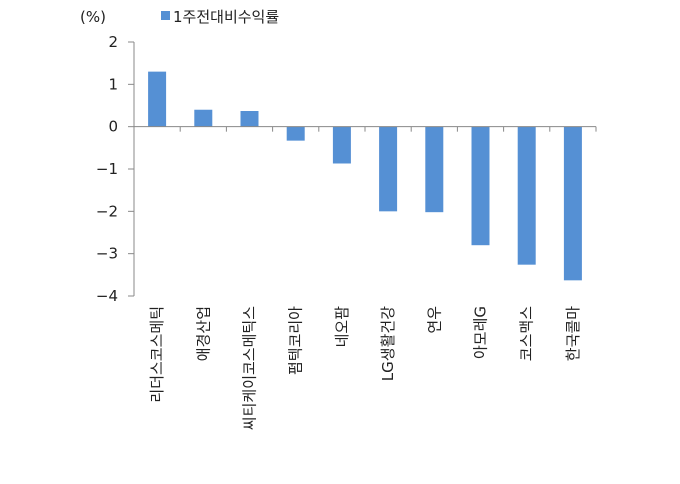 This screenshot has width=680, height=484. What do you see at coordinates (107, 254) in the screenshot?
I see `y-tick-label: −3` at bounding box center [107, 254].